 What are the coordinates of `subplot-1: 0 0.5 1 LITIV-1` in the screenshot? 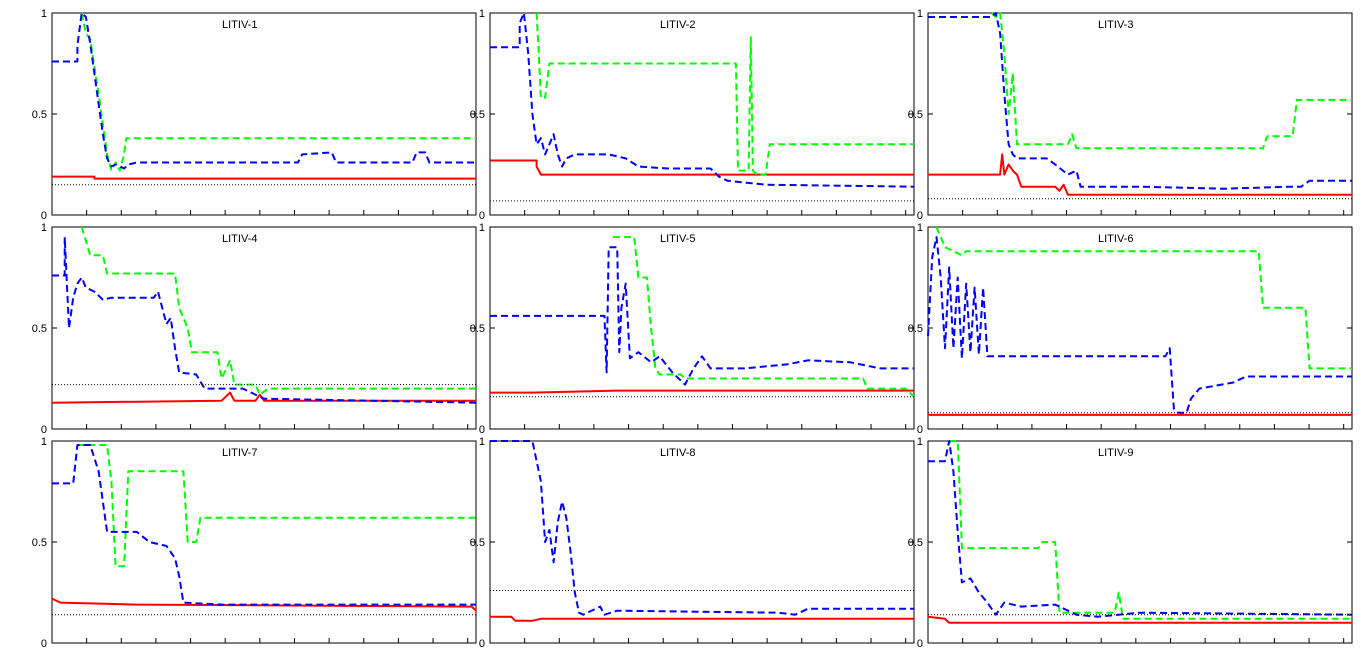 It's located at (254, 115).